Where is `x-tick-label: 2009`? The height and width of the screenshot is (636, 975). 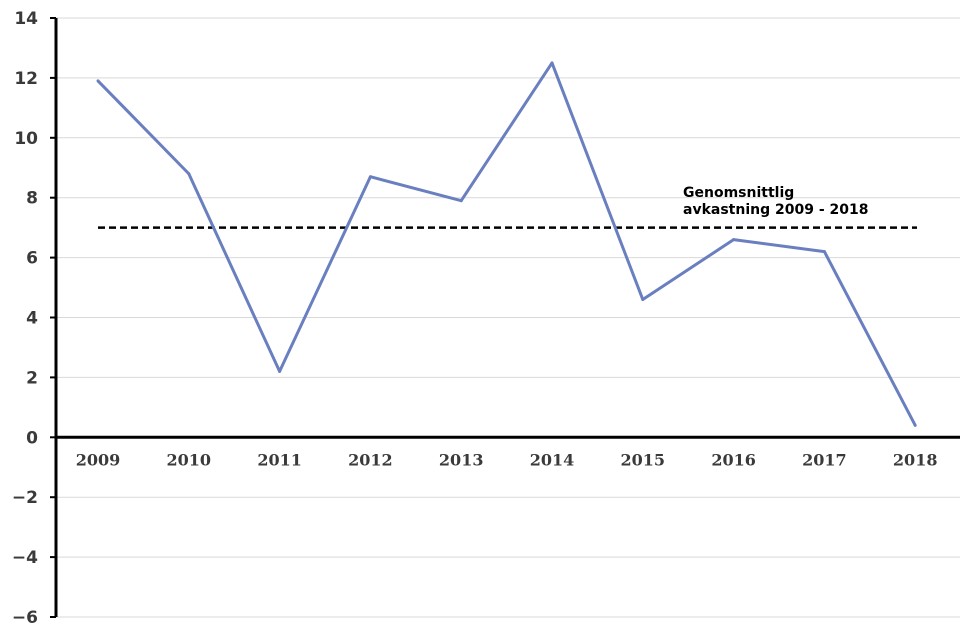 x-tick-label: 2009 is located at coordinates (98, 459).